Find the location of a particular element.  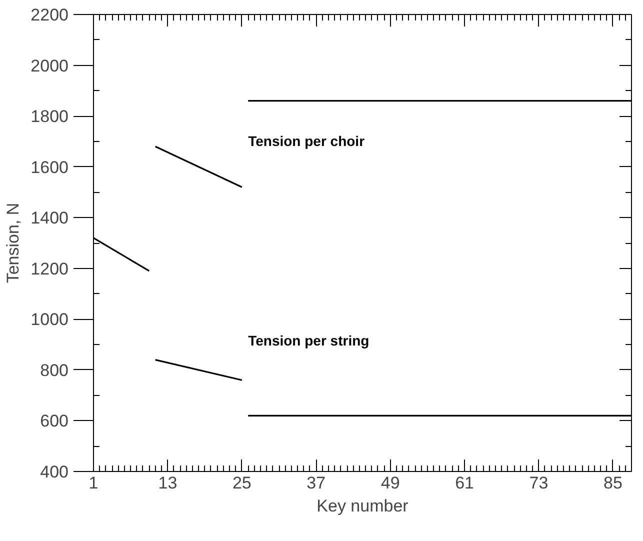

y-tick-label: 1800 is located at coordinates (49, 116).